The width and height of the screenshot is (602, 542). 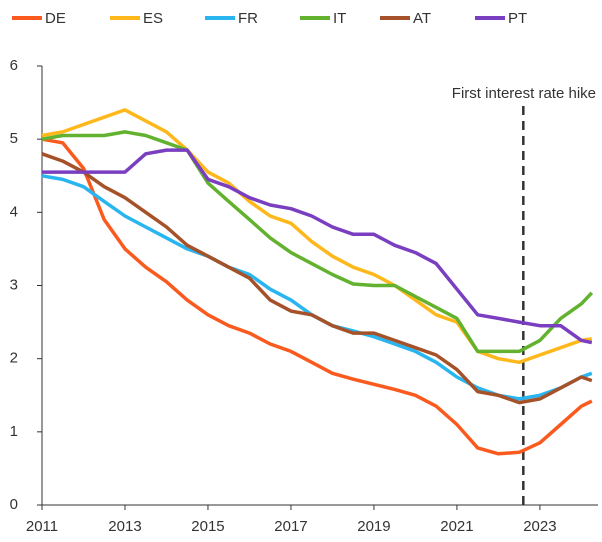 What do you see at coordinates (339, 18) in the screenshot?
I see `legend-label: IT` at bounding box center [339, 18].